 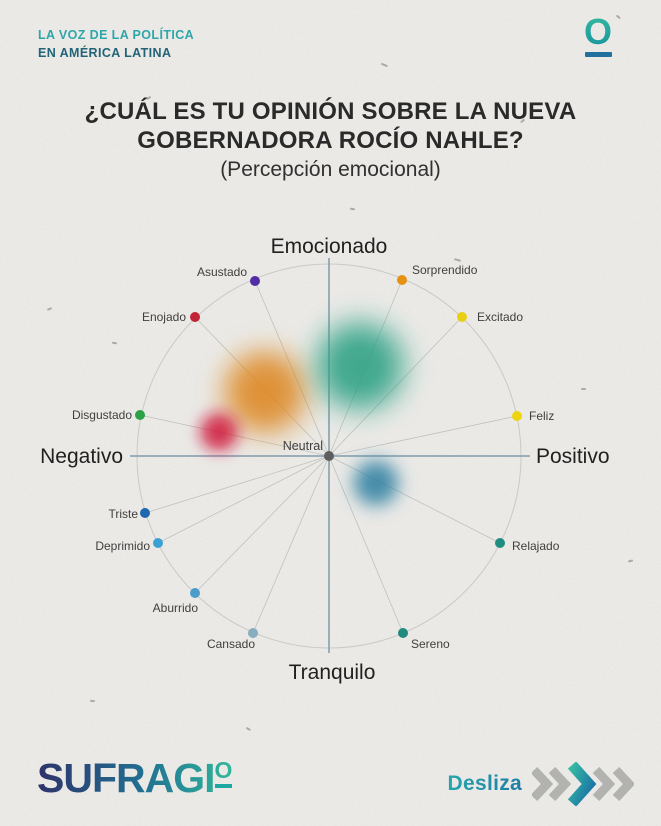 I want to click on emotion-dot-asustado, so click(x=255, y=281).